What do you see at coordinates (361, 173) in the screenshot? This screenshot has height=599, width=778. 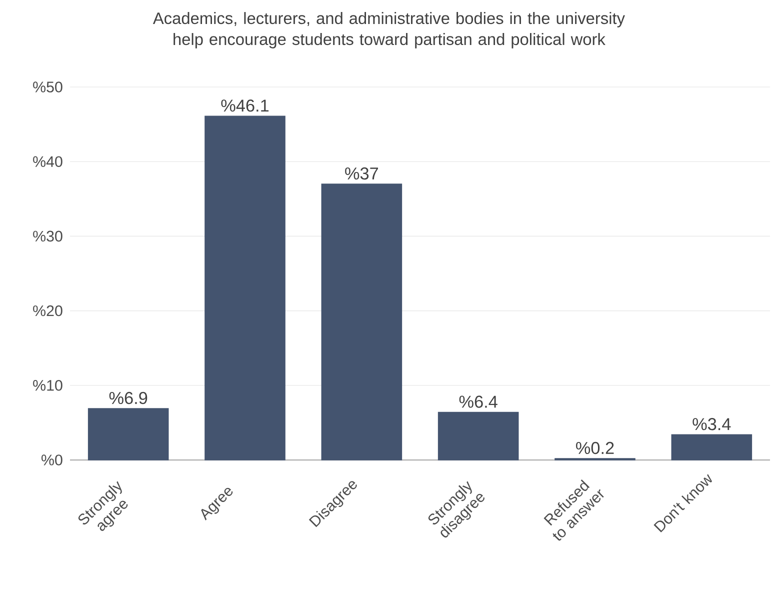 I see `data-label: %37` at bounding box center [361, 173].